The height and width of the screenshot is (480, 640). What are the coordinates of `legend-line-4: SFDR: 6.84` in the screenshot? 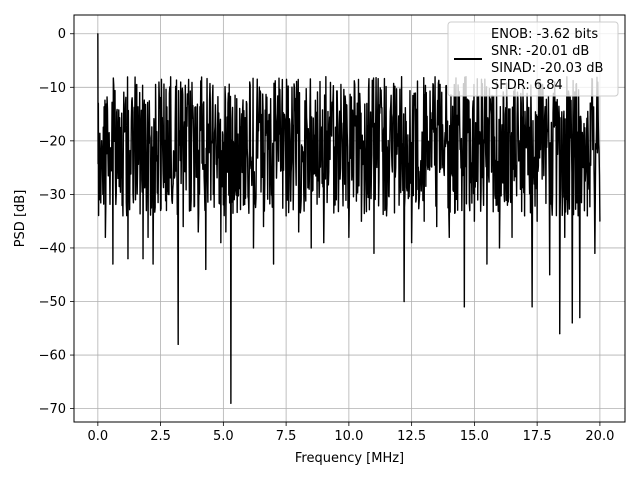 It's located at (527, 85).